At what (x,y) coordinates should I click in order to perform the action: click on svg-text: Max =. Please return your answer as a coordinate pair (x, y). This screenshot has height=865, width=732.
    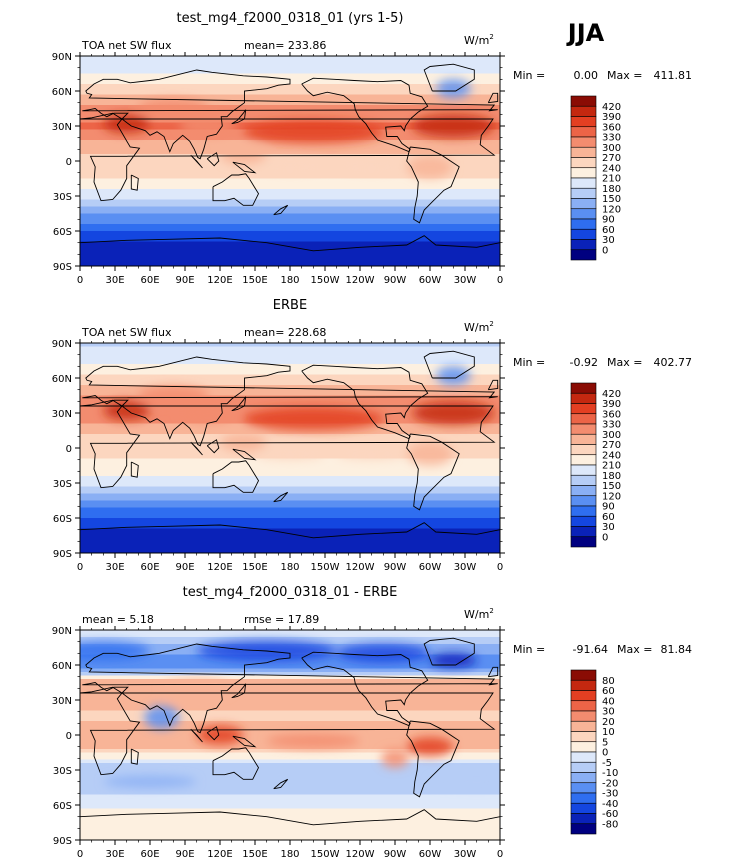
    Looking at the image, I should click on (624, 362).